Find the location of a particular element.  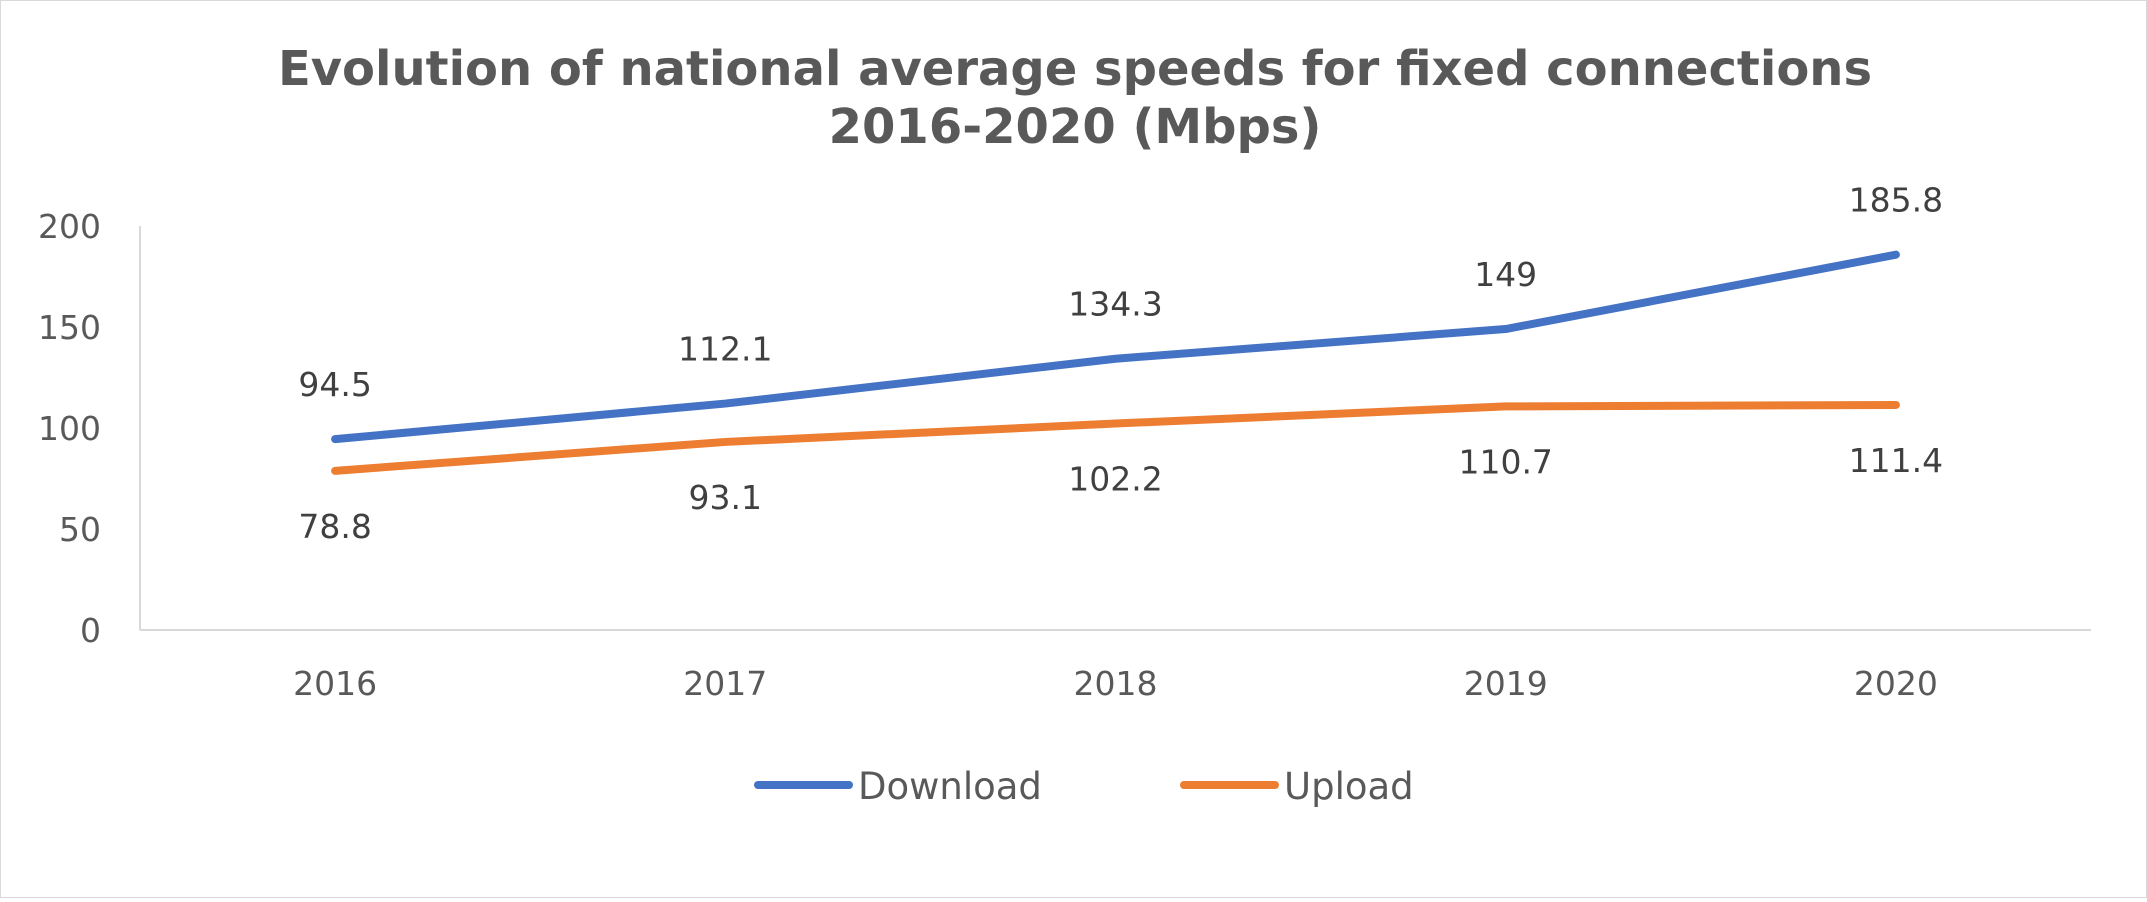

y-tick-label: 0 is located at coordinates (90, 630).